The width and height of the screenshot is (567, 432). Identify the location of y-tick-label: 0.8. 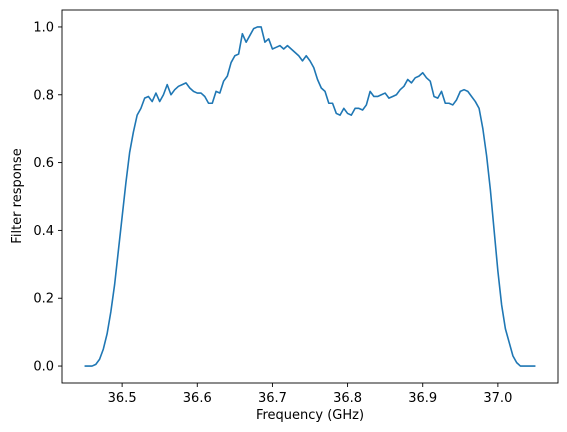
(43, 95).